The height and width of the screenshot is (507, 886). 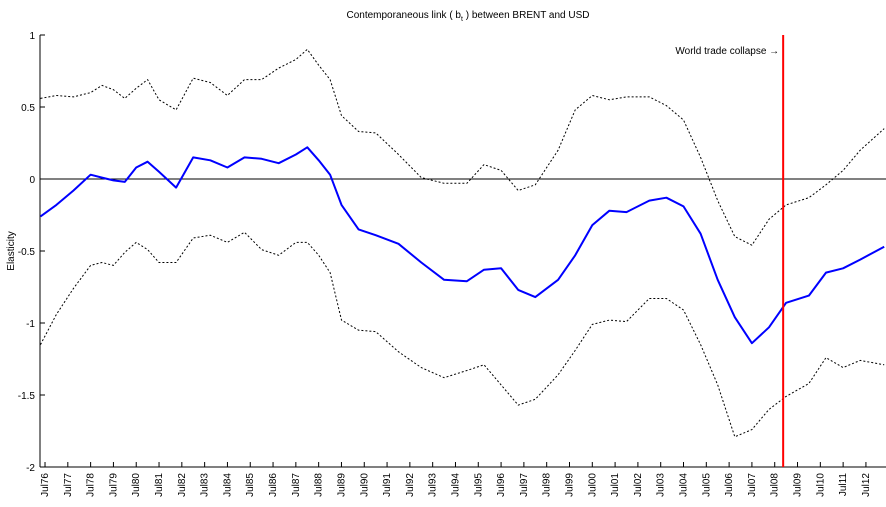 What do you see at coordinates (462, 19) in the screenshot?
I see `title-subscript: t` at bounding box center [462, 19].